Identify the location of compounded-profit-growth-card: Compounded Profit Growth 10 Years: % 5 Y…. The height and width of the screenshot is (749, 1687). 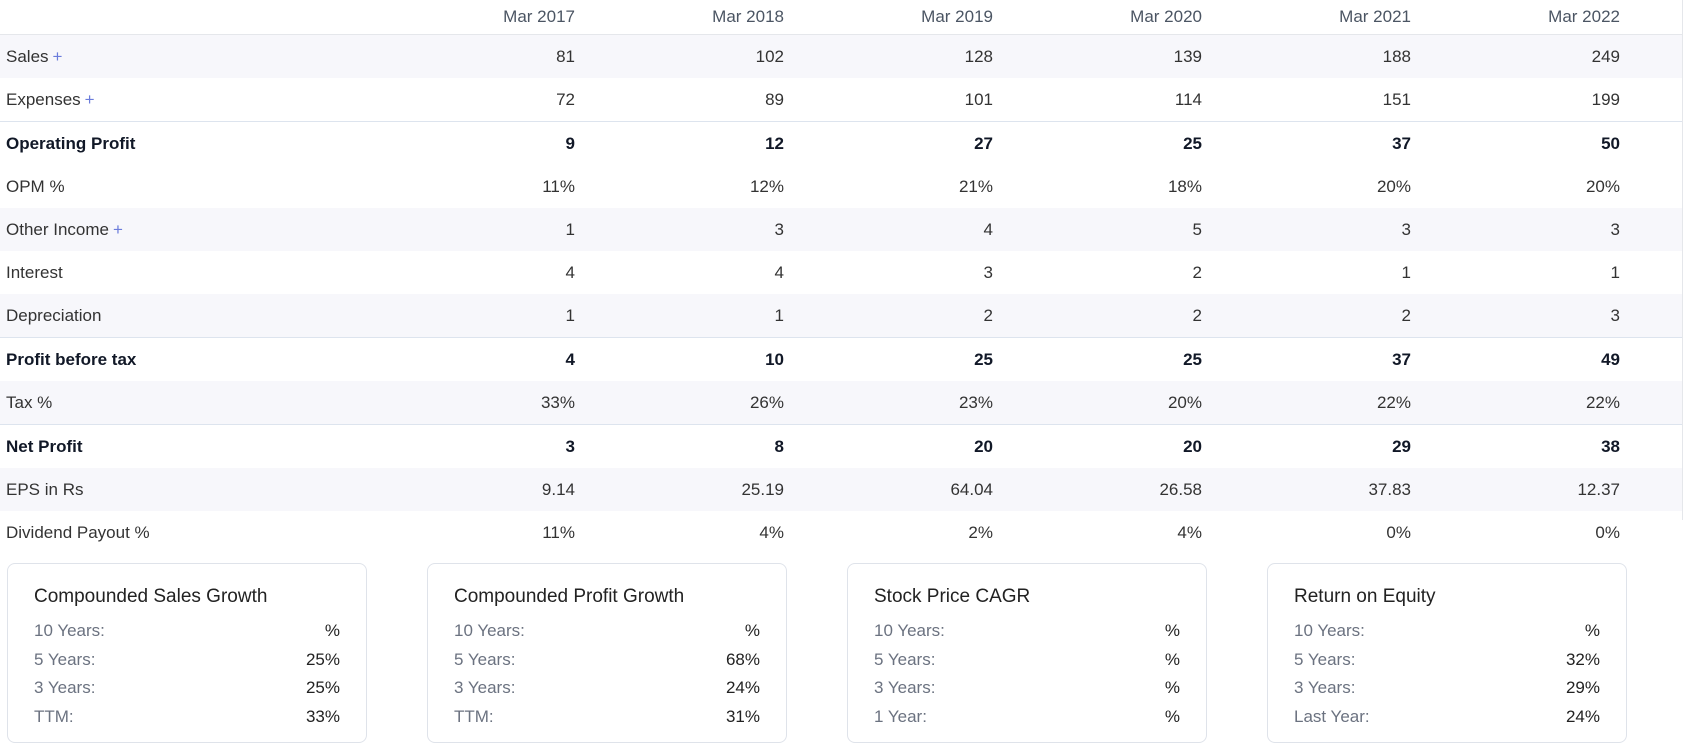
(607, 653).